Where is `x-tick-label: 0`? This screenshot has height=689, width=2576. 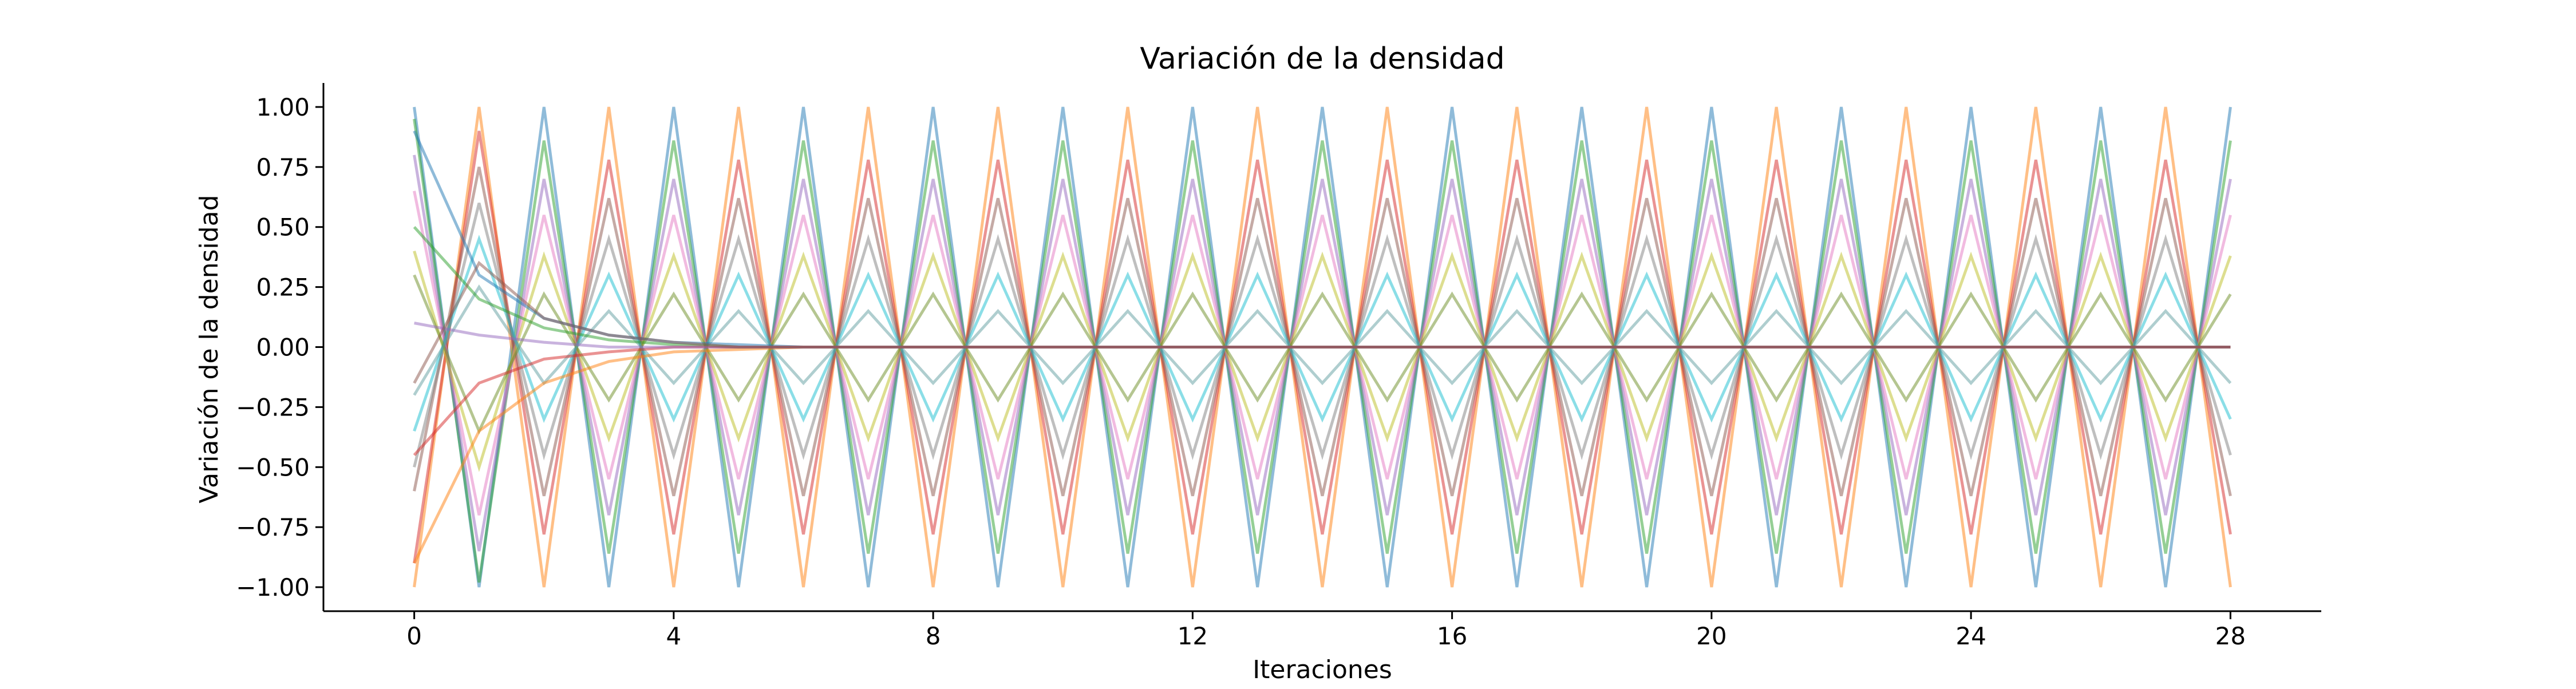 x-tick-label: 0 is located at coordinates (414, 636).